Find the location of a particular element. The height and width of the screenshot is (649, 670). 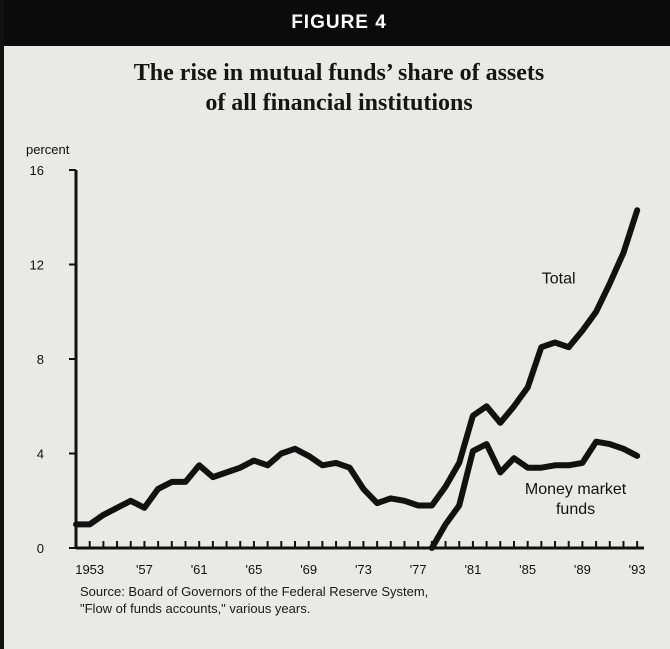

money-market-funds-line is located at coordinates (534, 494).